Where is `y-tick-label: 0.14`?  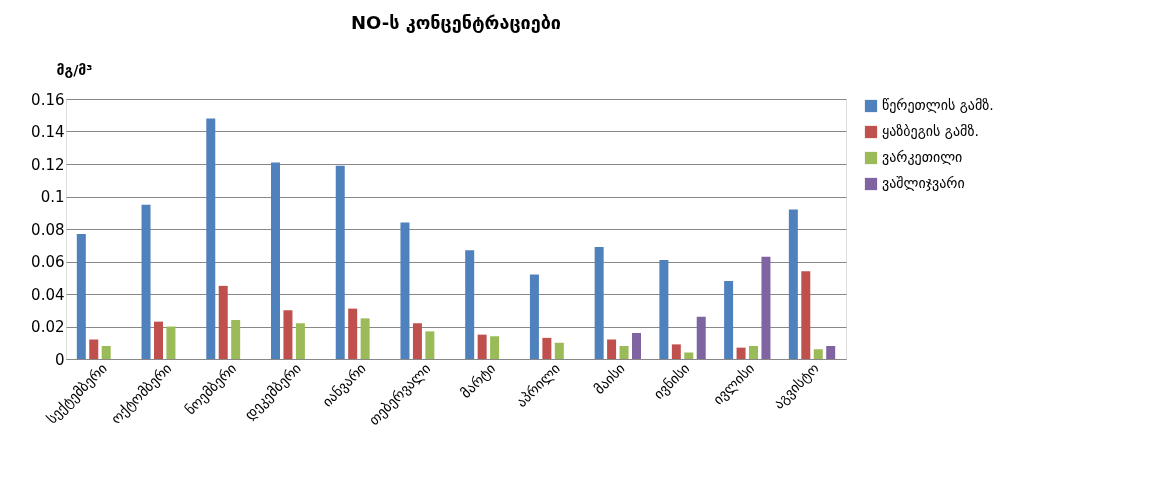 y-tick-label: 0.14 is located at coordinates (48, 132).